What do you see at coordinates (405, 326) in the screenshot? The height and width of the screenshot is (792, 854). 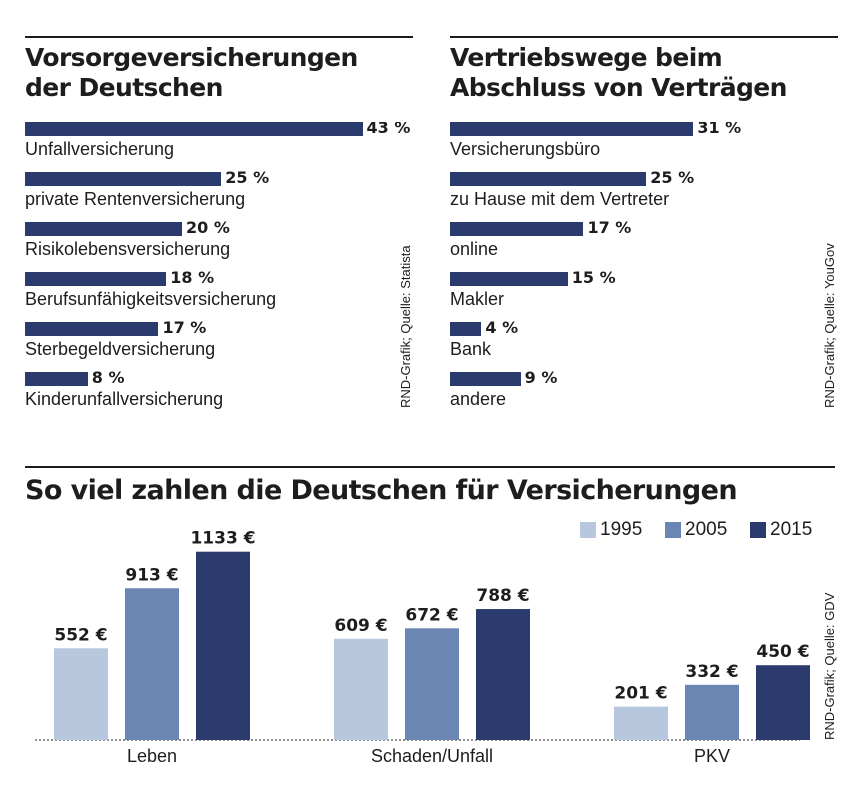 I see `source-note-statista: RND-Grafik; Quelle: Statista` at bounding box center [405, 326].